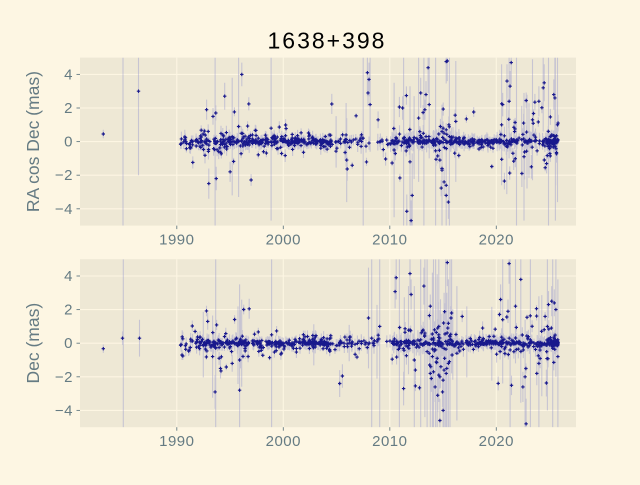 This screenshot has width=640, height=485. I want to click on svg-text: Dec (mas), so click(33, 343).